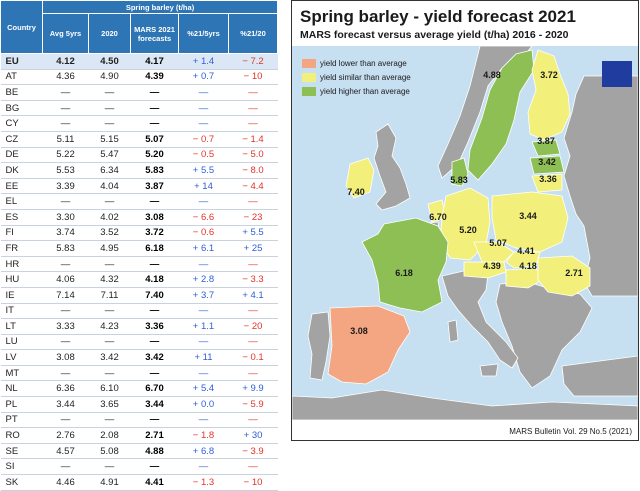 This screenshot has height=491, width=640. I want to click on value-label-lt: 3.36, so click(548, 179).